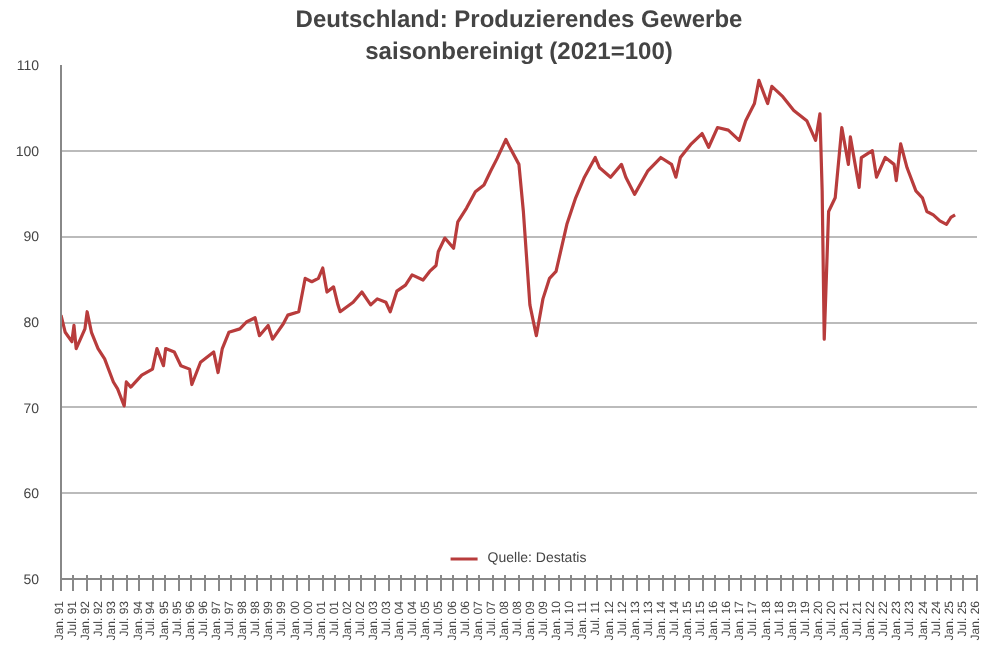 The width and height of the screenshot is (1000, 646). I want to click on chart-title: Deutschland: Produzierendes Gewerbe, so click(519, 19).